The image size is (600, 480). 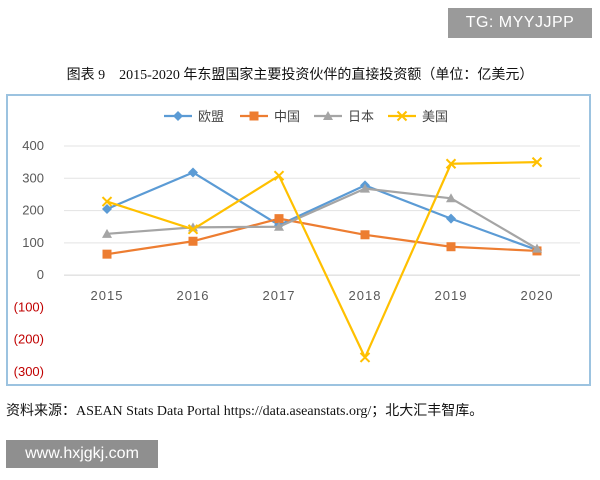 What do you see at coordinates (211, 117) in the screenshot?
I see `legend-label: 欧盟` at bounding box center [211, 117].